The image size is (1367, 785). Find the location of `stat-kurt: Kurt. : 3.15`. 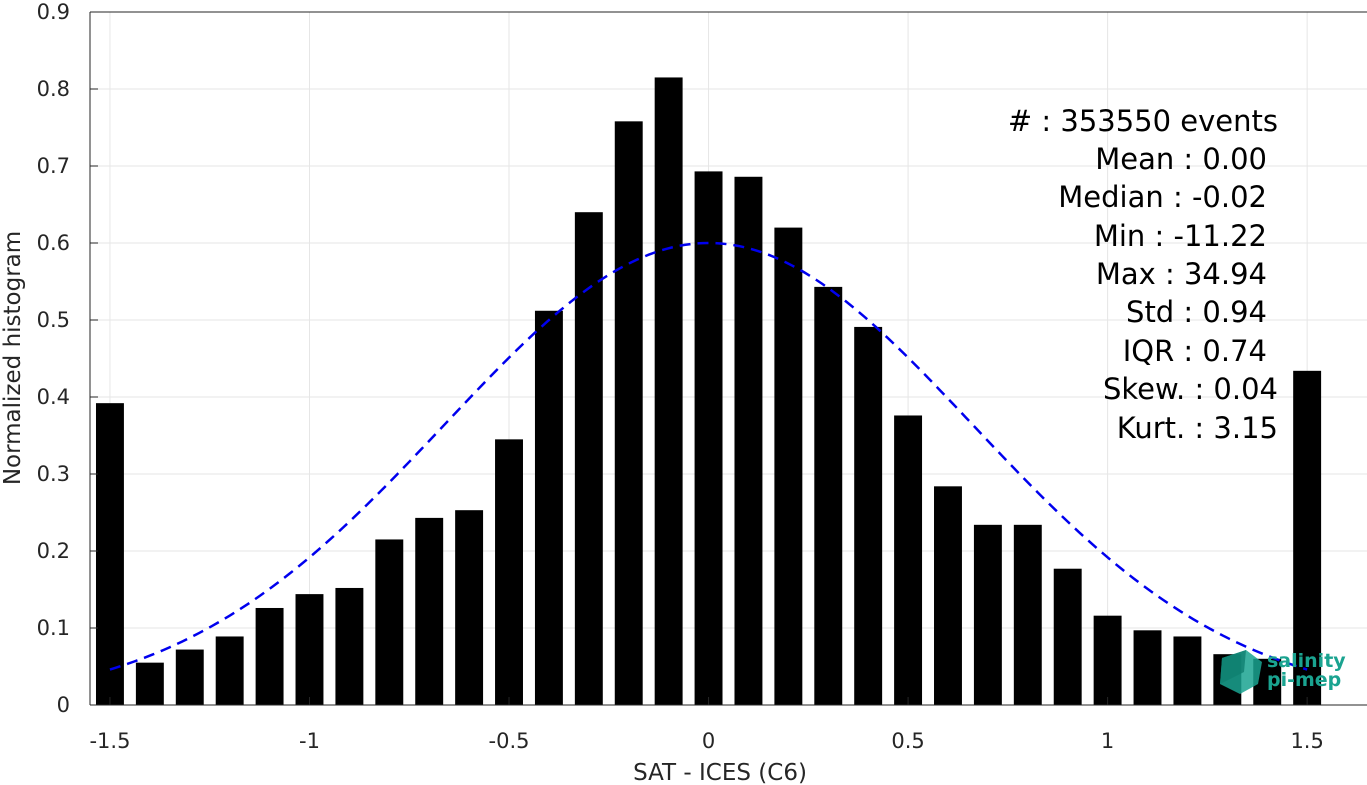

stat-kurt: Kurt. : 3.15 is located at coordinates (1197, 428).